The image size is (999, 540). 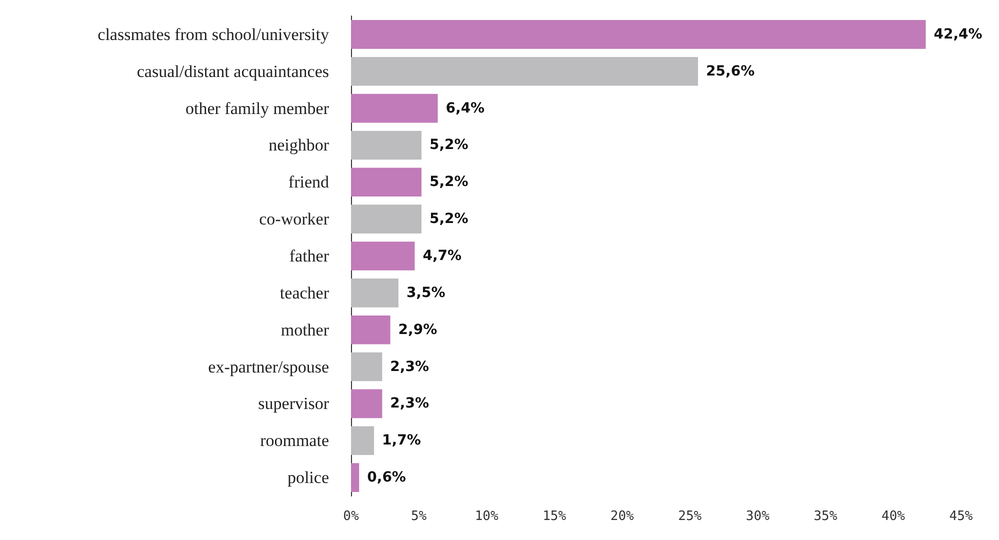 I want to click on data-label: 1,7%, so click(x=401, y=440).